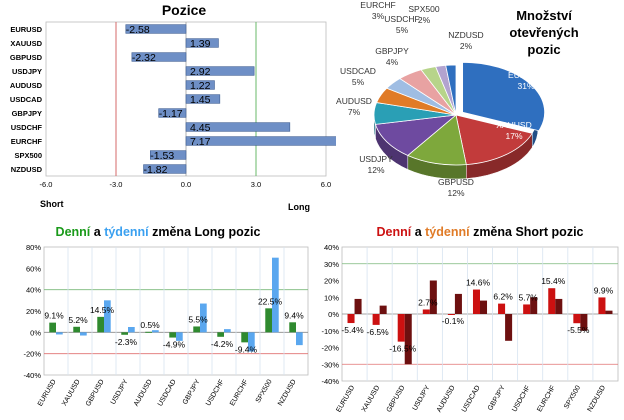 This screenshot has height=420, width=624. Describe the element at coordinates (26, 29) in the screenshot. I see `category-label: EURUSD` at that location.